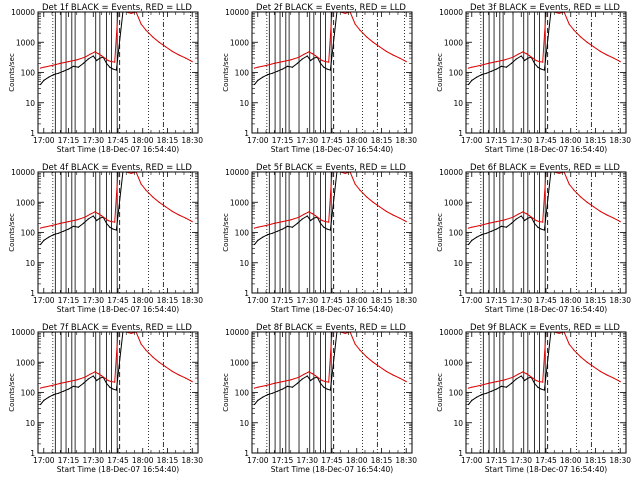 The height and width of the screenshot is (480, 640). I want to click on y-tick-label: 1, so click(246, 133).